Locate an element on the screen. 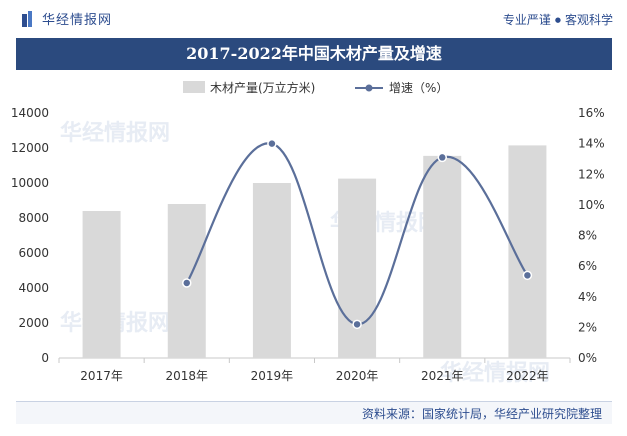  chart-title: 2017-2022年中国木材产量及增速 is located at coordinates (314, 54).